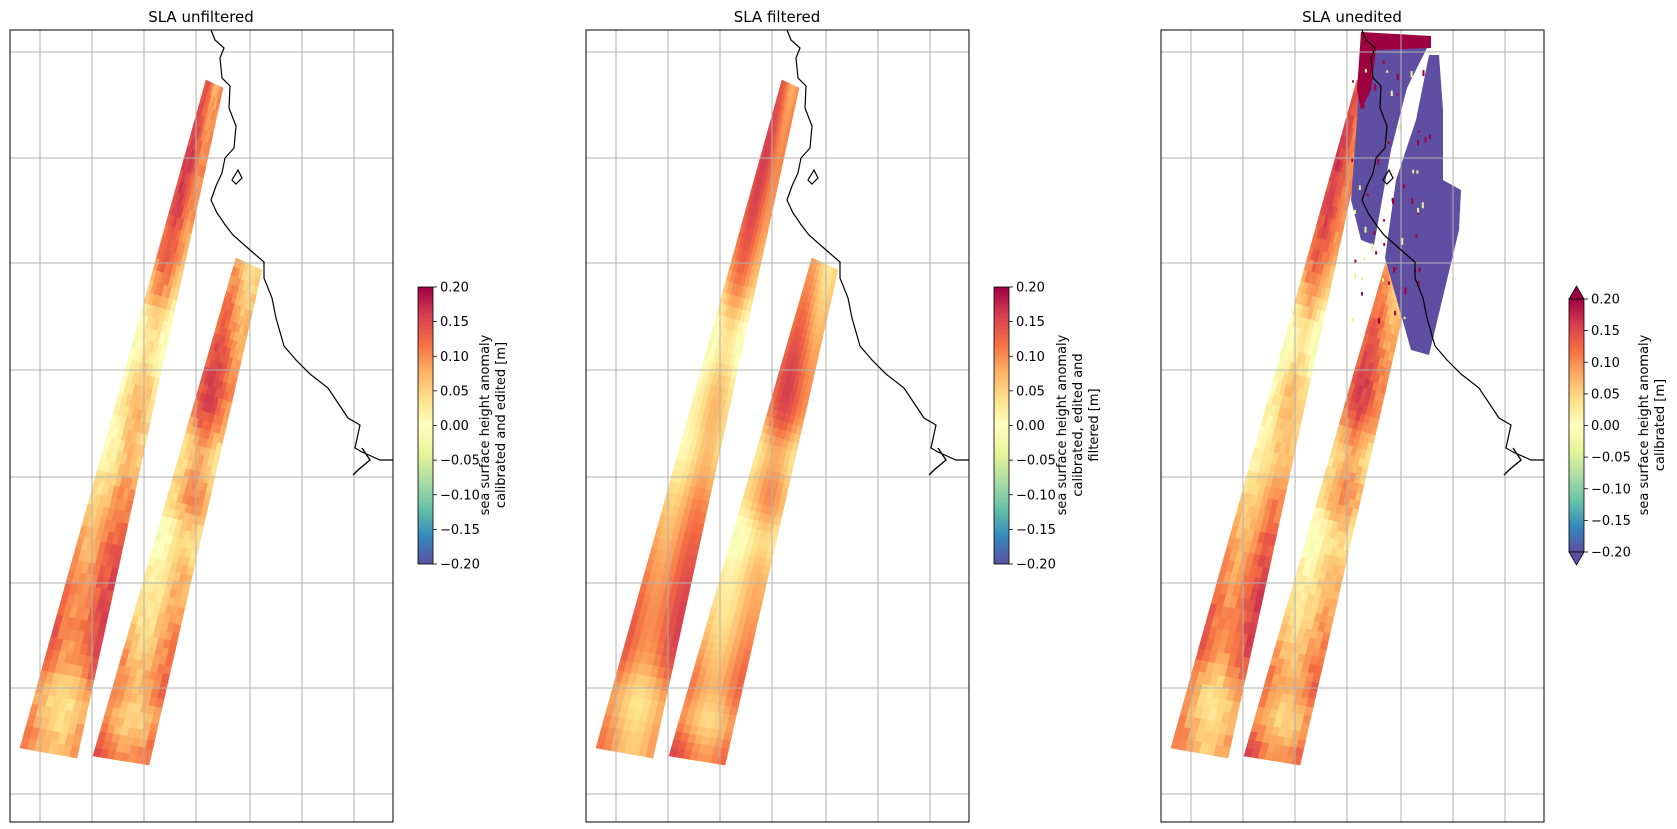 This screenshot has height=829, width=1677. Describe the element at coordinates (1576, 292) in the screenshot. I see `colorbar-extend-max` at that location.